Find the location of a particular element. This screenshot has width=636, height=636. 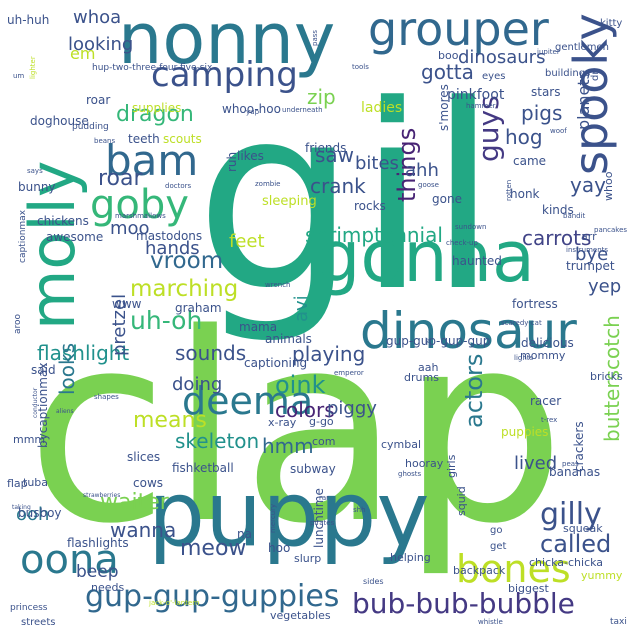

word: awesome is located at coordinates (75, 237).